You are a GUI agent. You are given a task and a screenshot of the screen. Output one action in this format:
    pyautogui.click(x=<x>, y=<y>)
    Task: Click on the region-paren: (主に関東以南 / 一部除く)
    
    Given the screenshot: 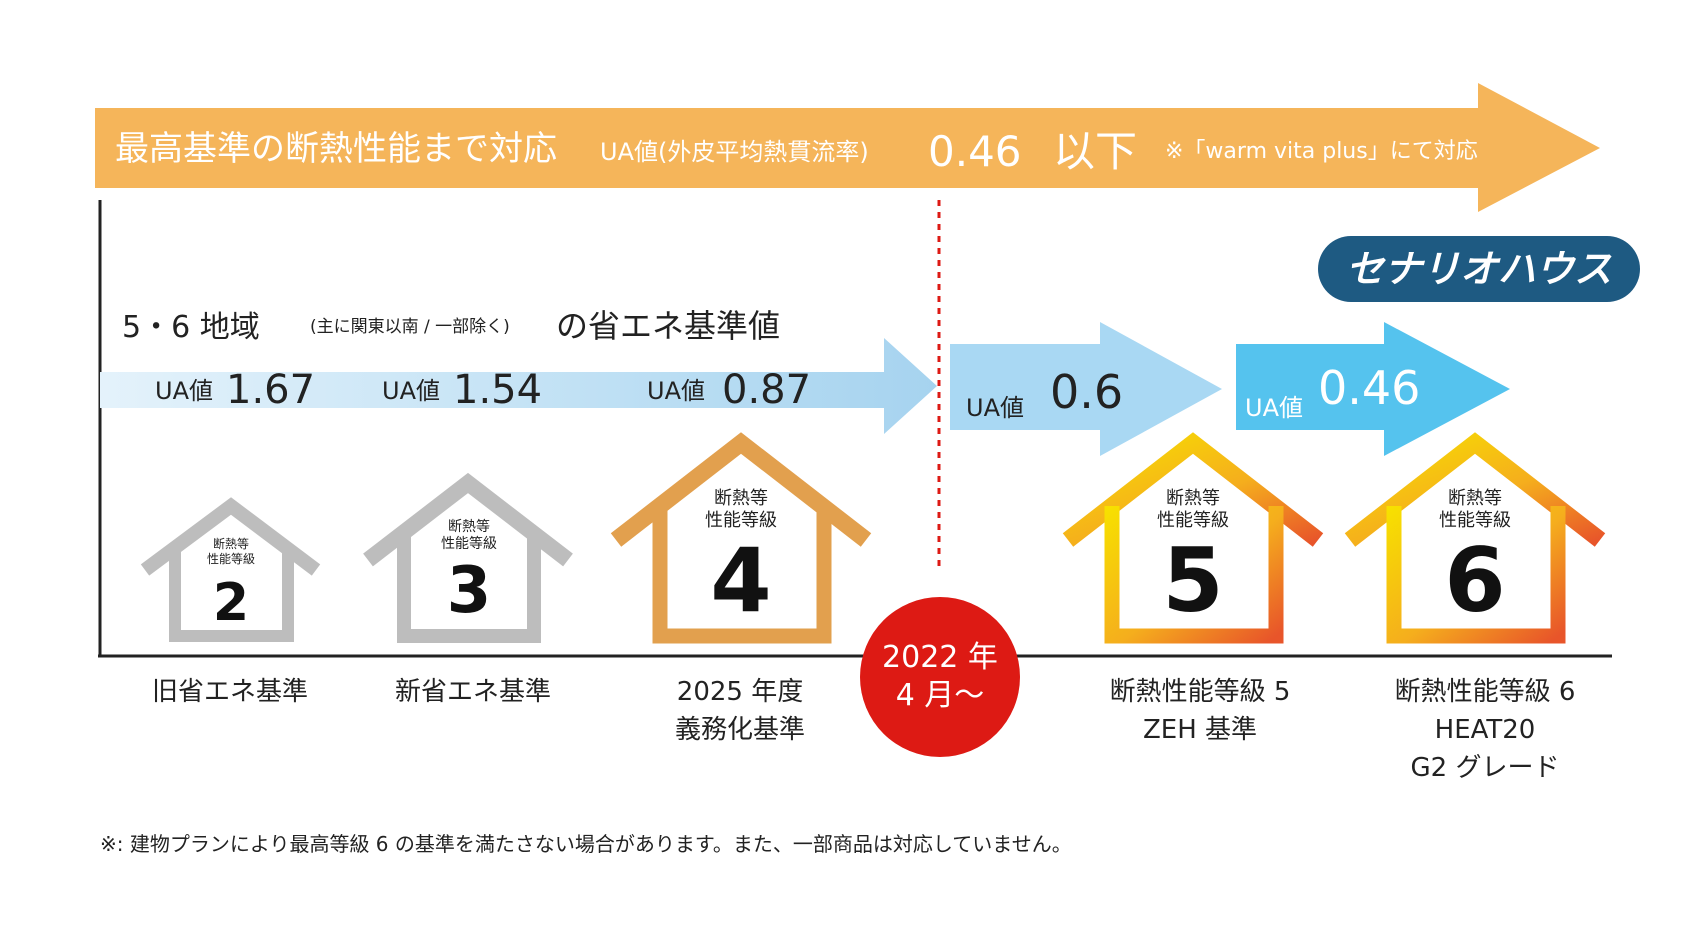 What is the action you would take?
    pyautogui.click(x=410, y=327)
    